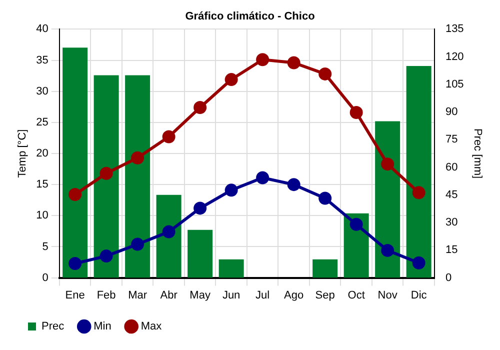  What do you see at coordinates (250, 16) in the screenshot?
I see `chart-title: Gráfico climático - Chico` at bounding box center [250, 16].